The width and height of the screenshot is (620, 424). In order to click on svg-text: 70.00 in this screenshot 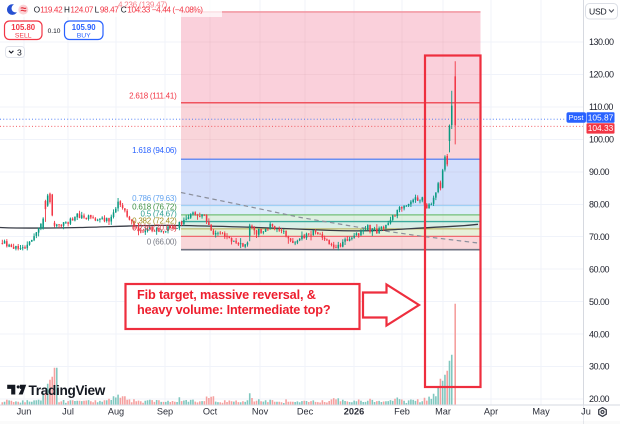, I will do `click(599, 237)`.